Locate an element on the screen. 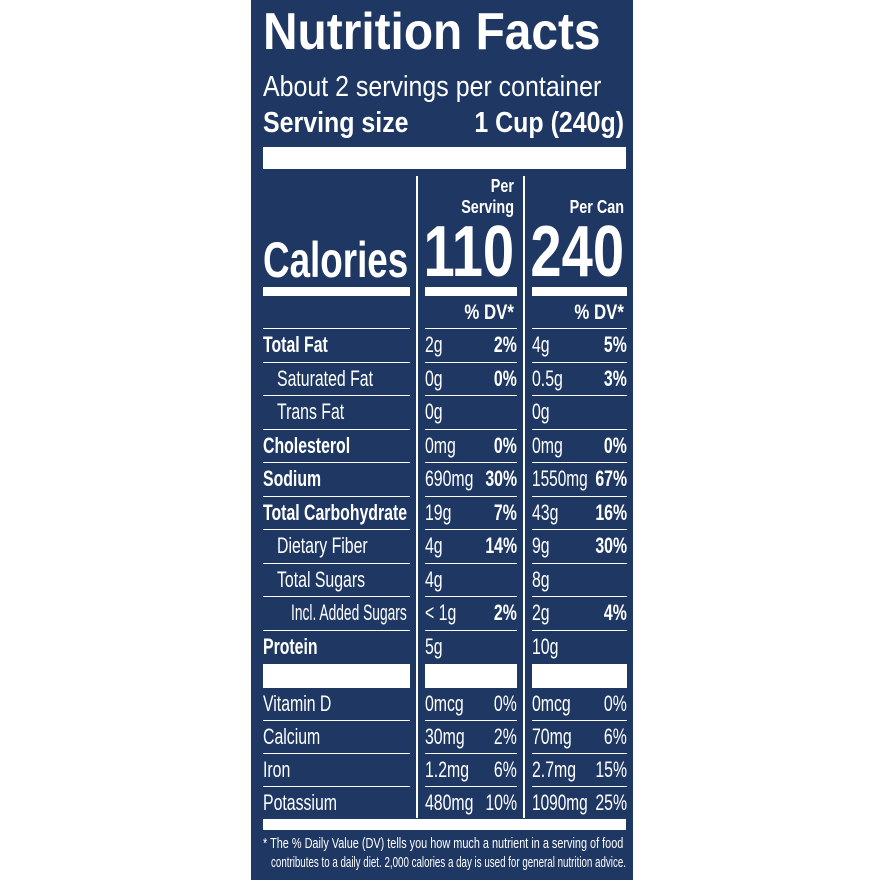 The height and width of the screenshot is (884, 884). col2-cell: 43g 16% is located at coordinates (579, 512).